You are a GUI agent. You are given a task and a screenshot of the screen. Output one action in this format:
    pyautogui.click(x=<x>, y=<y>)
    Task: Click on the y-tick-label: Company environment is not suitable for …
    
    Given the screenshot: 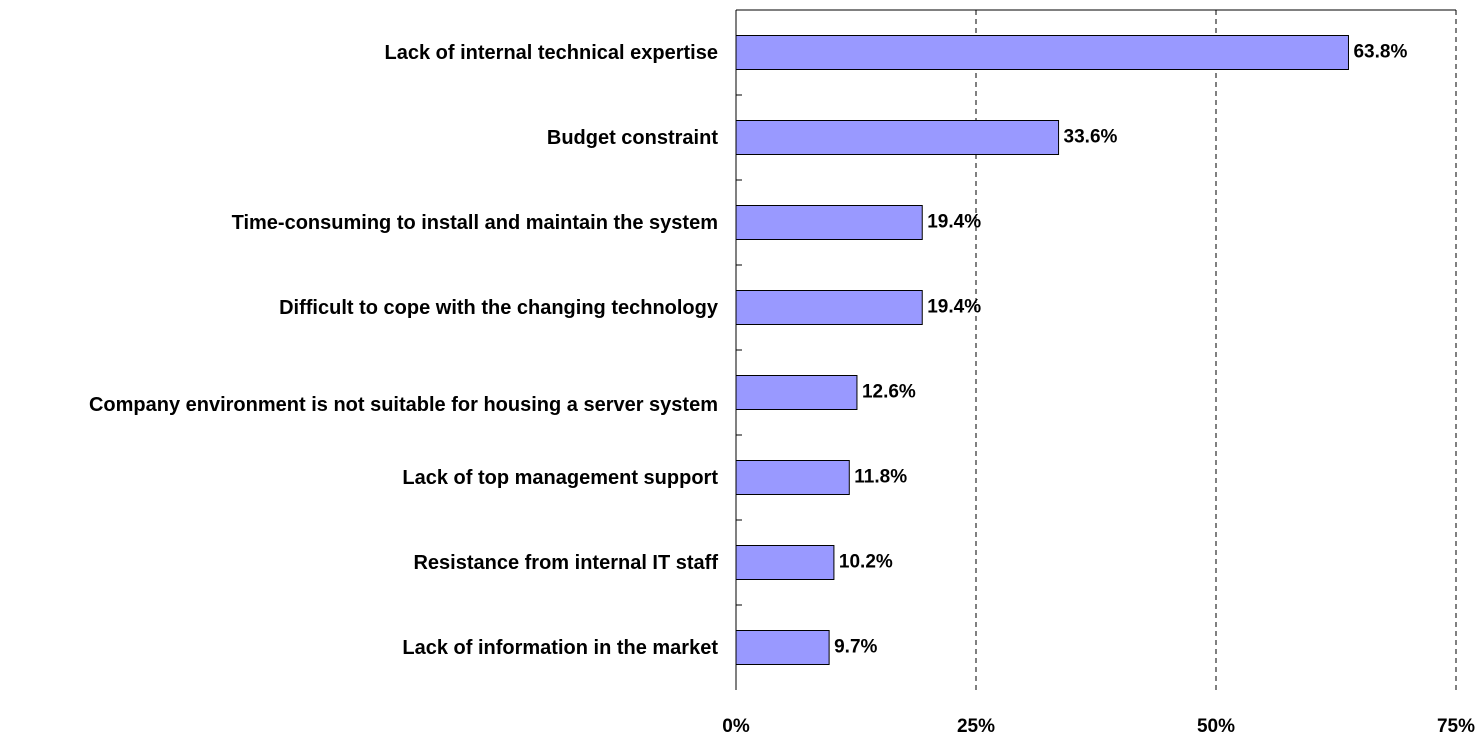 What is the action you would take?
    pyautogui.click(x=403, y=404)
    